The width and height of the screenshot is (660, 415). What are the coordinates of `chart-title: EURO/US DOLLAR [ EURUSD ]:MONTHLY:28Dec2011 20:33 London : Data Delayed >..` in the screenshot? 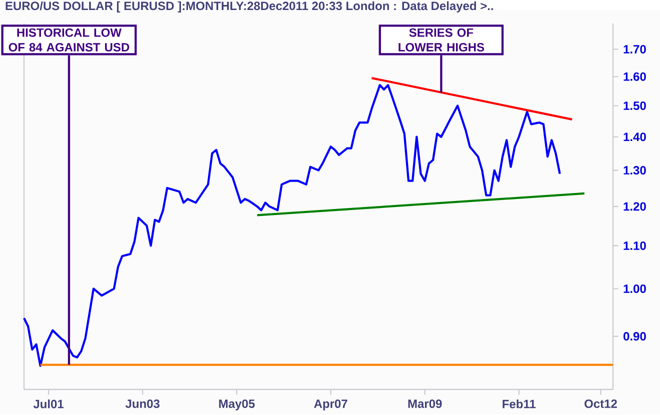 It's located at (249, 7).